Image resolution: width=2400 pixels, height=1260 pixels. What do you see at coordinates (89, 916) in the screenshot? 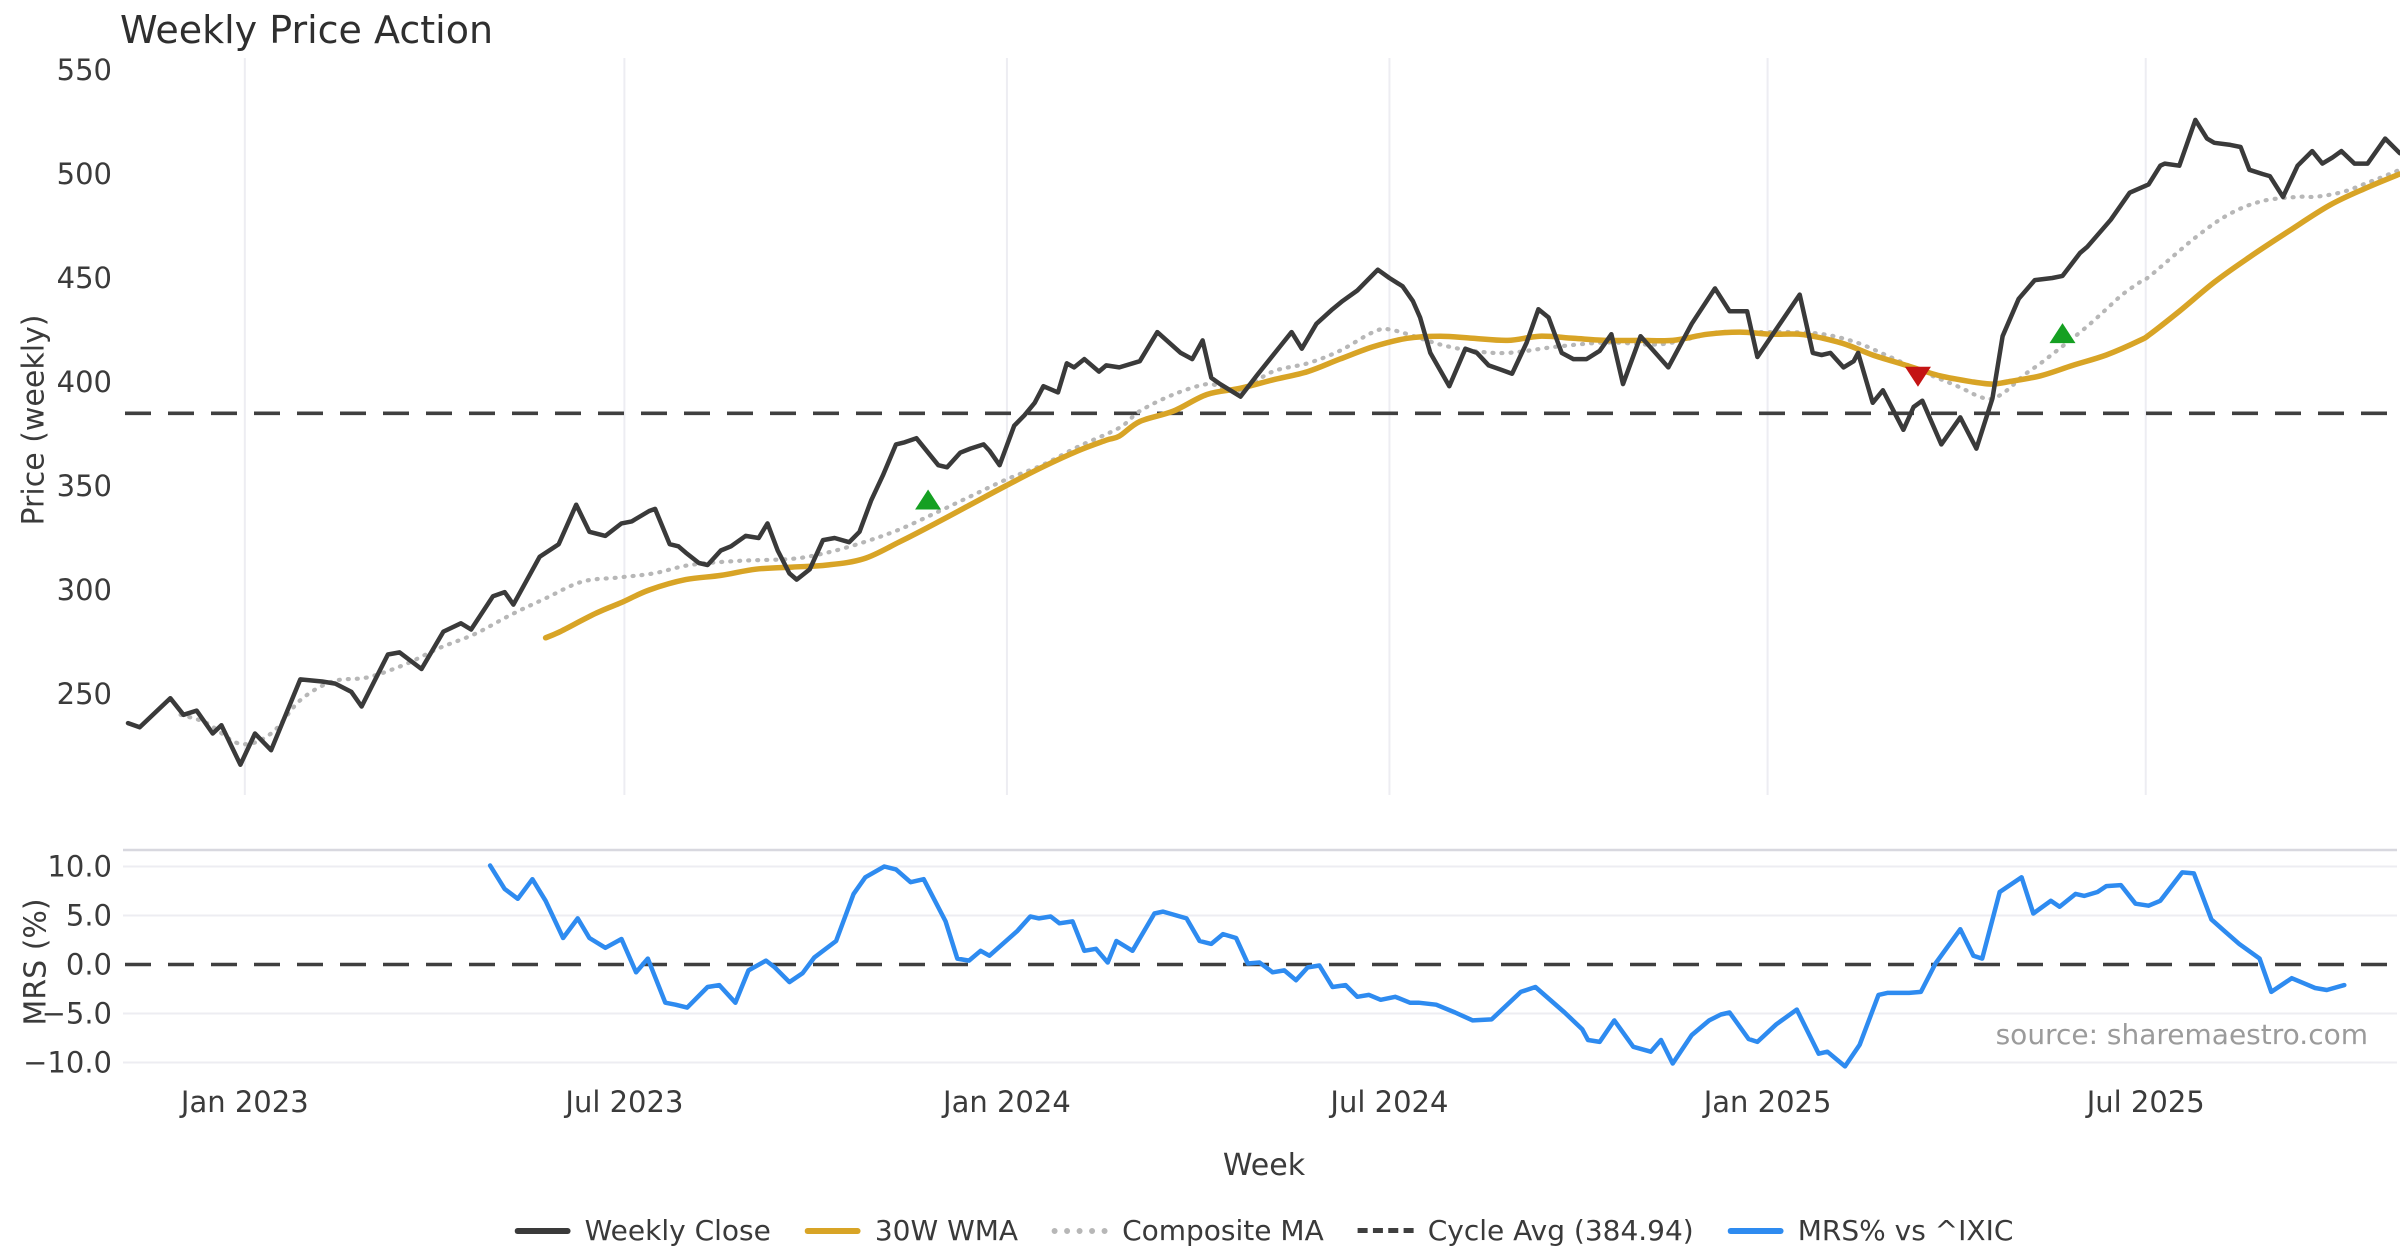
I see `mrs-ytick-label: 5.0` at bounding box center [89, 916].